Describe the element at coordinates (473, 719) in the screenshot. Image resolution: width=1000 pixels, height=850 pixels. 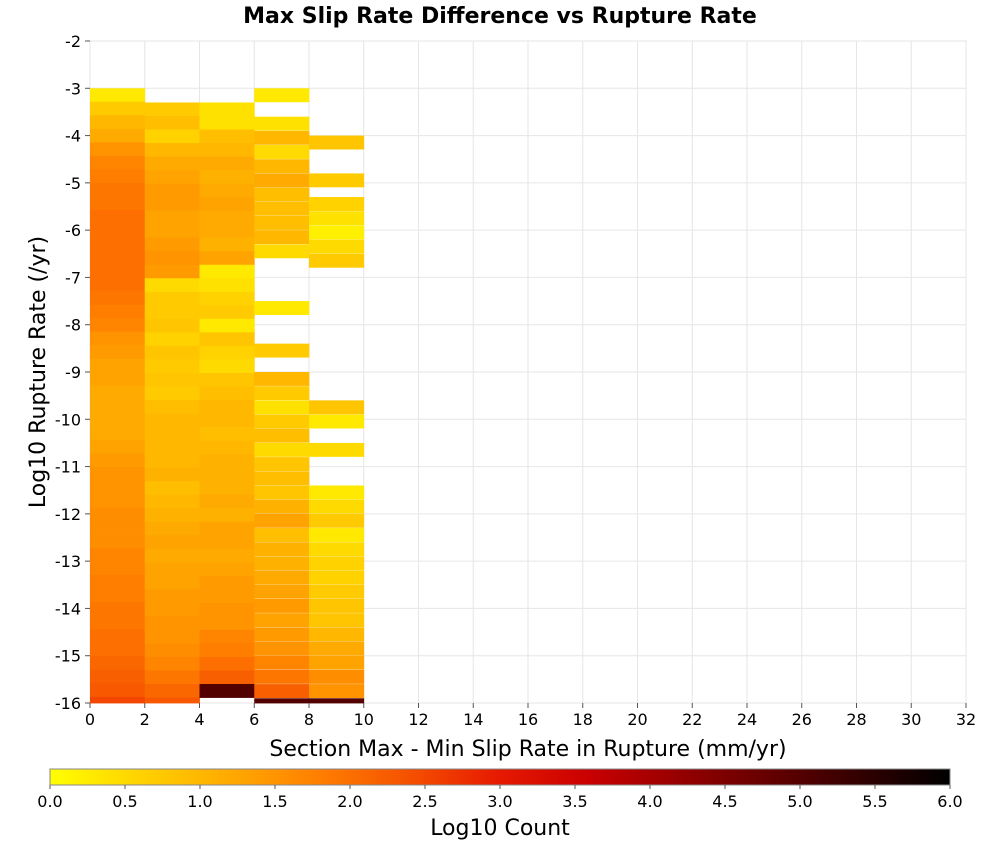
I see `x-tick-label: 14` at that location.